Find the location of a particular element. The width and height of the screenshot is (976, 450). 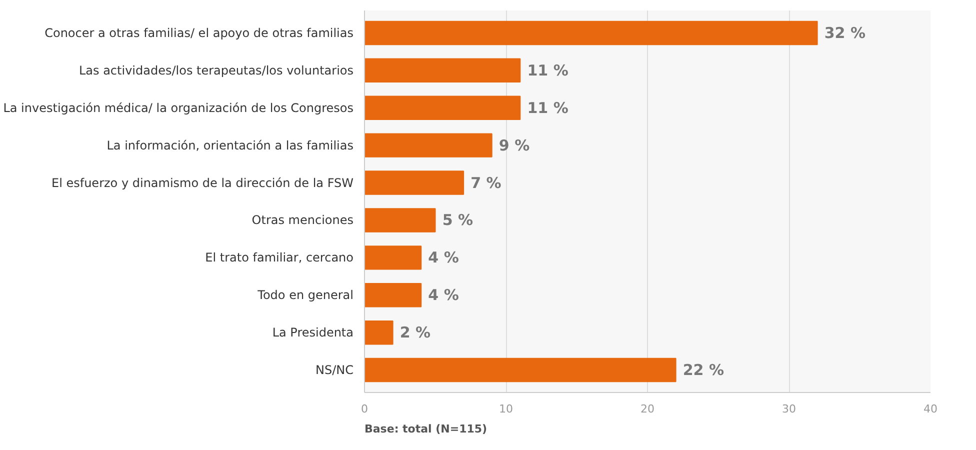

data-label: 7 % is located at coordinates (486, 183).